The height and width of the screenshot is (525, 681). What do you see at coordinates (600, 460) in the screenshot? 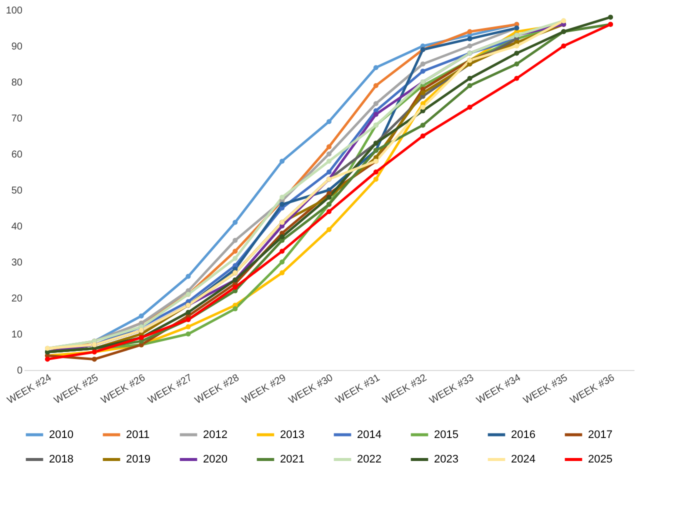
I see `legend-label: 2025` at bounding box center [600, 460].